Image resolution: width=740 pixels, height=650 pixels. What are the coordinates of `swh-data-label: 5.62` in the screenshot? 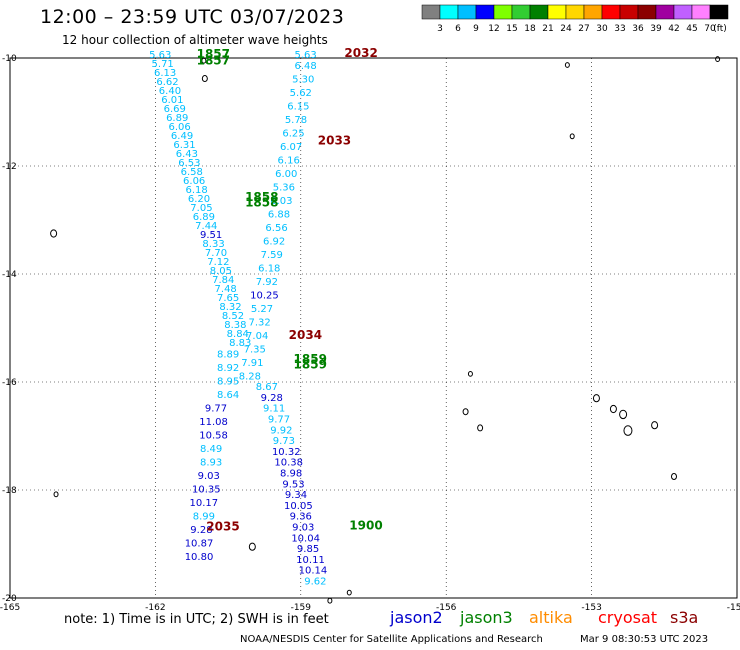 It's located at (301, 93).